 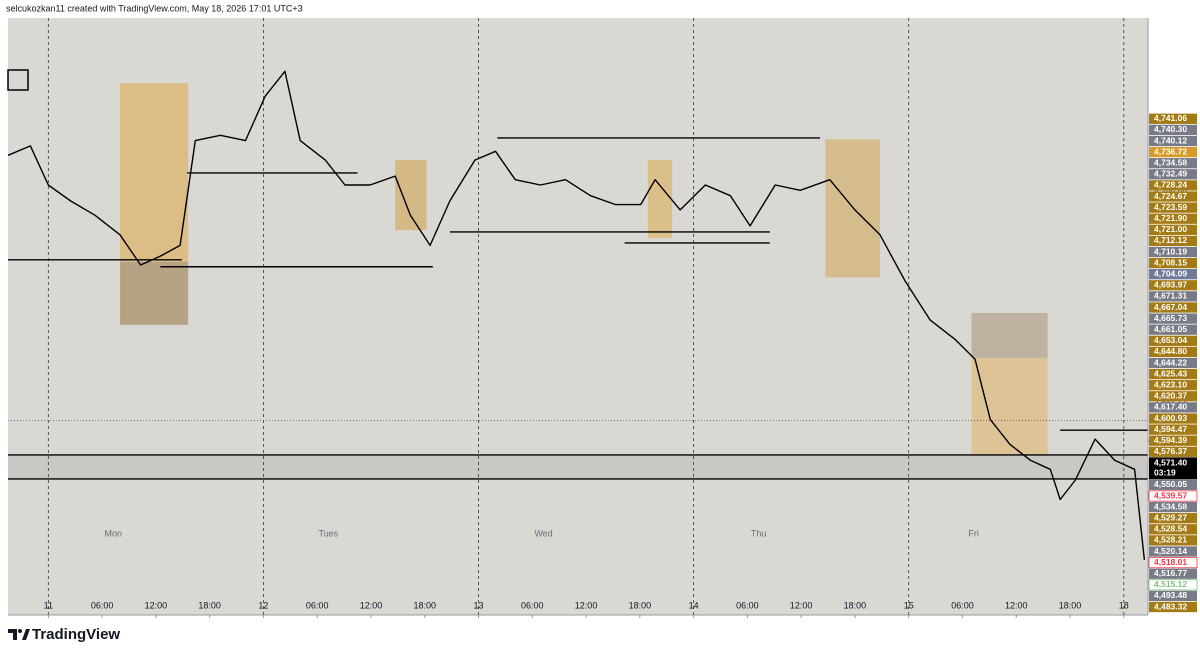 I want to click on price-label: 4,528.54, so click(x=1170, y=529).